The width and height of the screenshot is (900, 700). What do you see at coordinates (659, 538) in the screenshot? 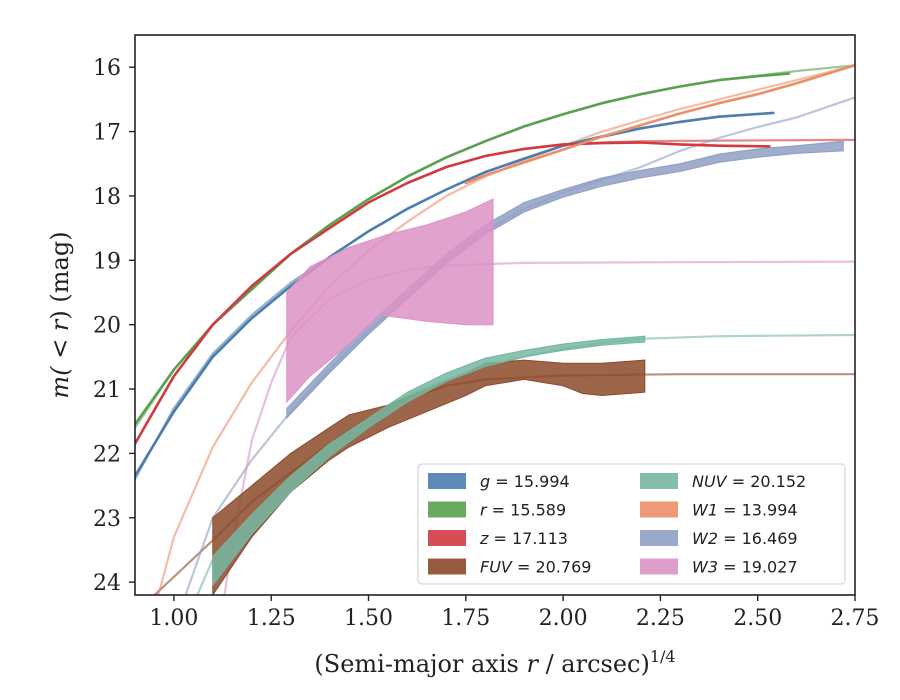
I see `legend-swatch-w2` at bounding box center [659, 538].